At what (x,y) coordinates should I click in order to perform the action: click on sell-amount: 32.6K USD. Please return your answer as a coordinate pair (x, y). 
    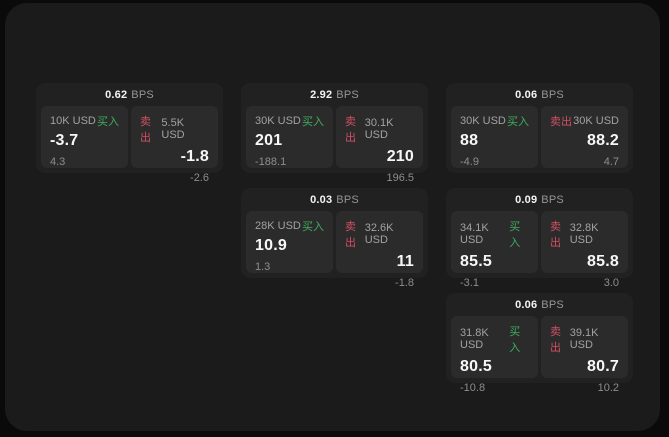
    Looking at the image, I should click on (379, 234).